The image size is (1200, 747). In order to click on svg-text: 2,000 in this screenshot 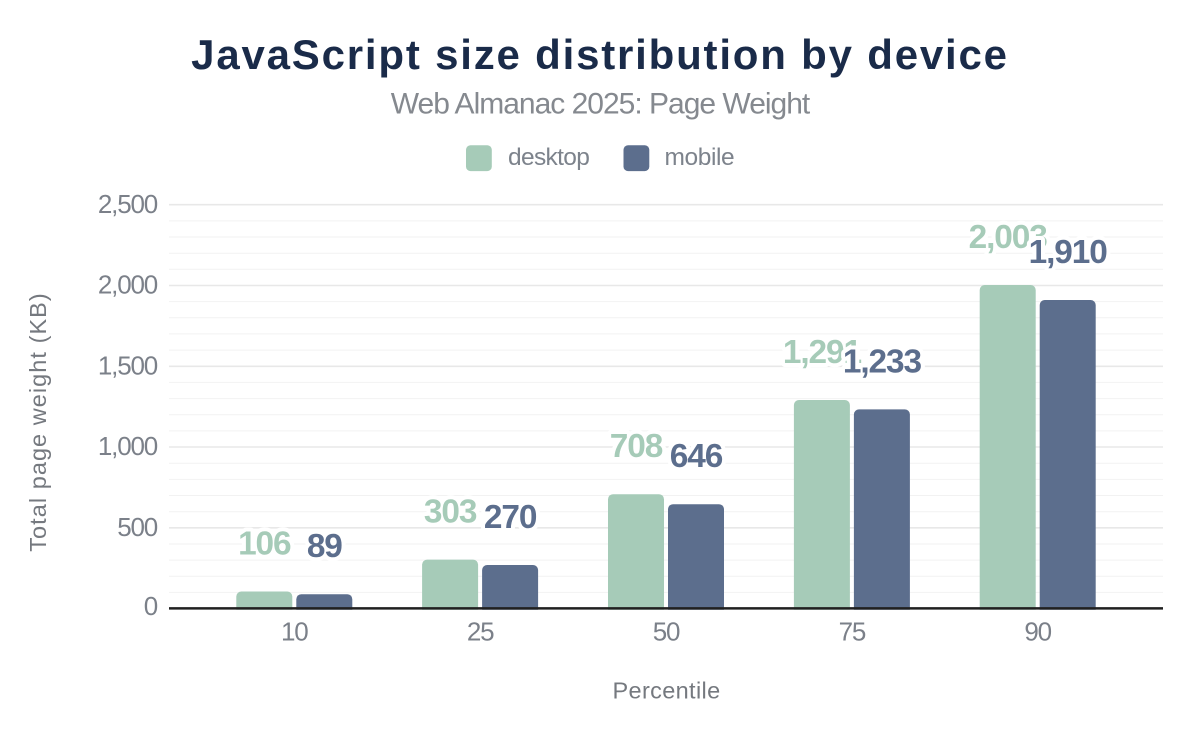, I will do `click(128, 285)`.